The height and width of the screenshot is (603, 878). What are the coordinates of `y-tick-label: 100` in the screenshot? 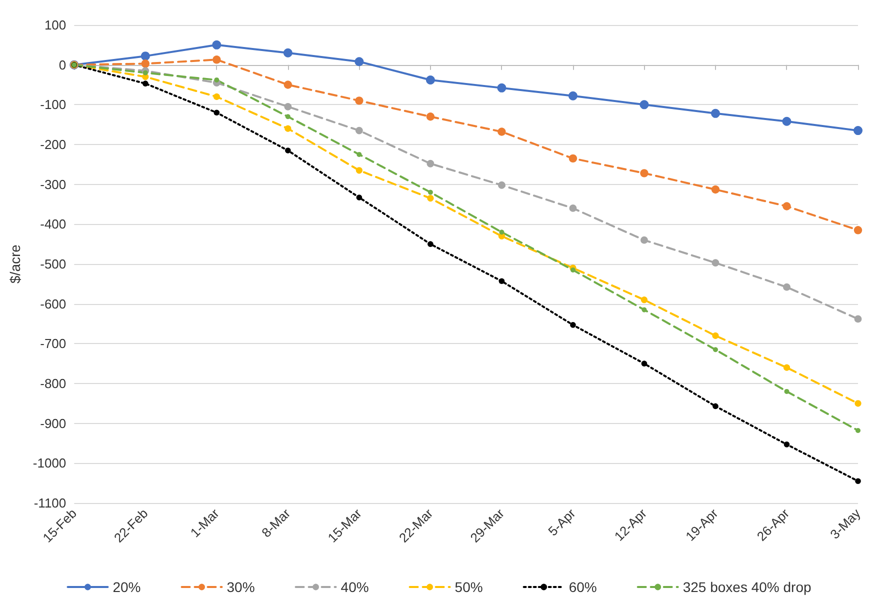 It's located at (55, 25).